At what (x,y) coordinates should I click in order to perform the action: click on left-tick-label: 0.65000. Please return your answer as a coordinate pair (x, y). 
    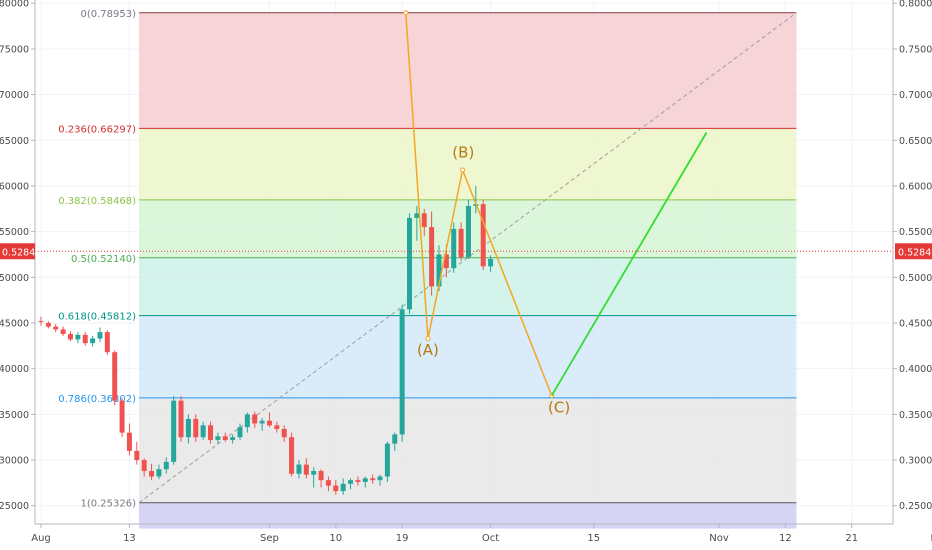
    Looking at the image, I should click on (14, 141).